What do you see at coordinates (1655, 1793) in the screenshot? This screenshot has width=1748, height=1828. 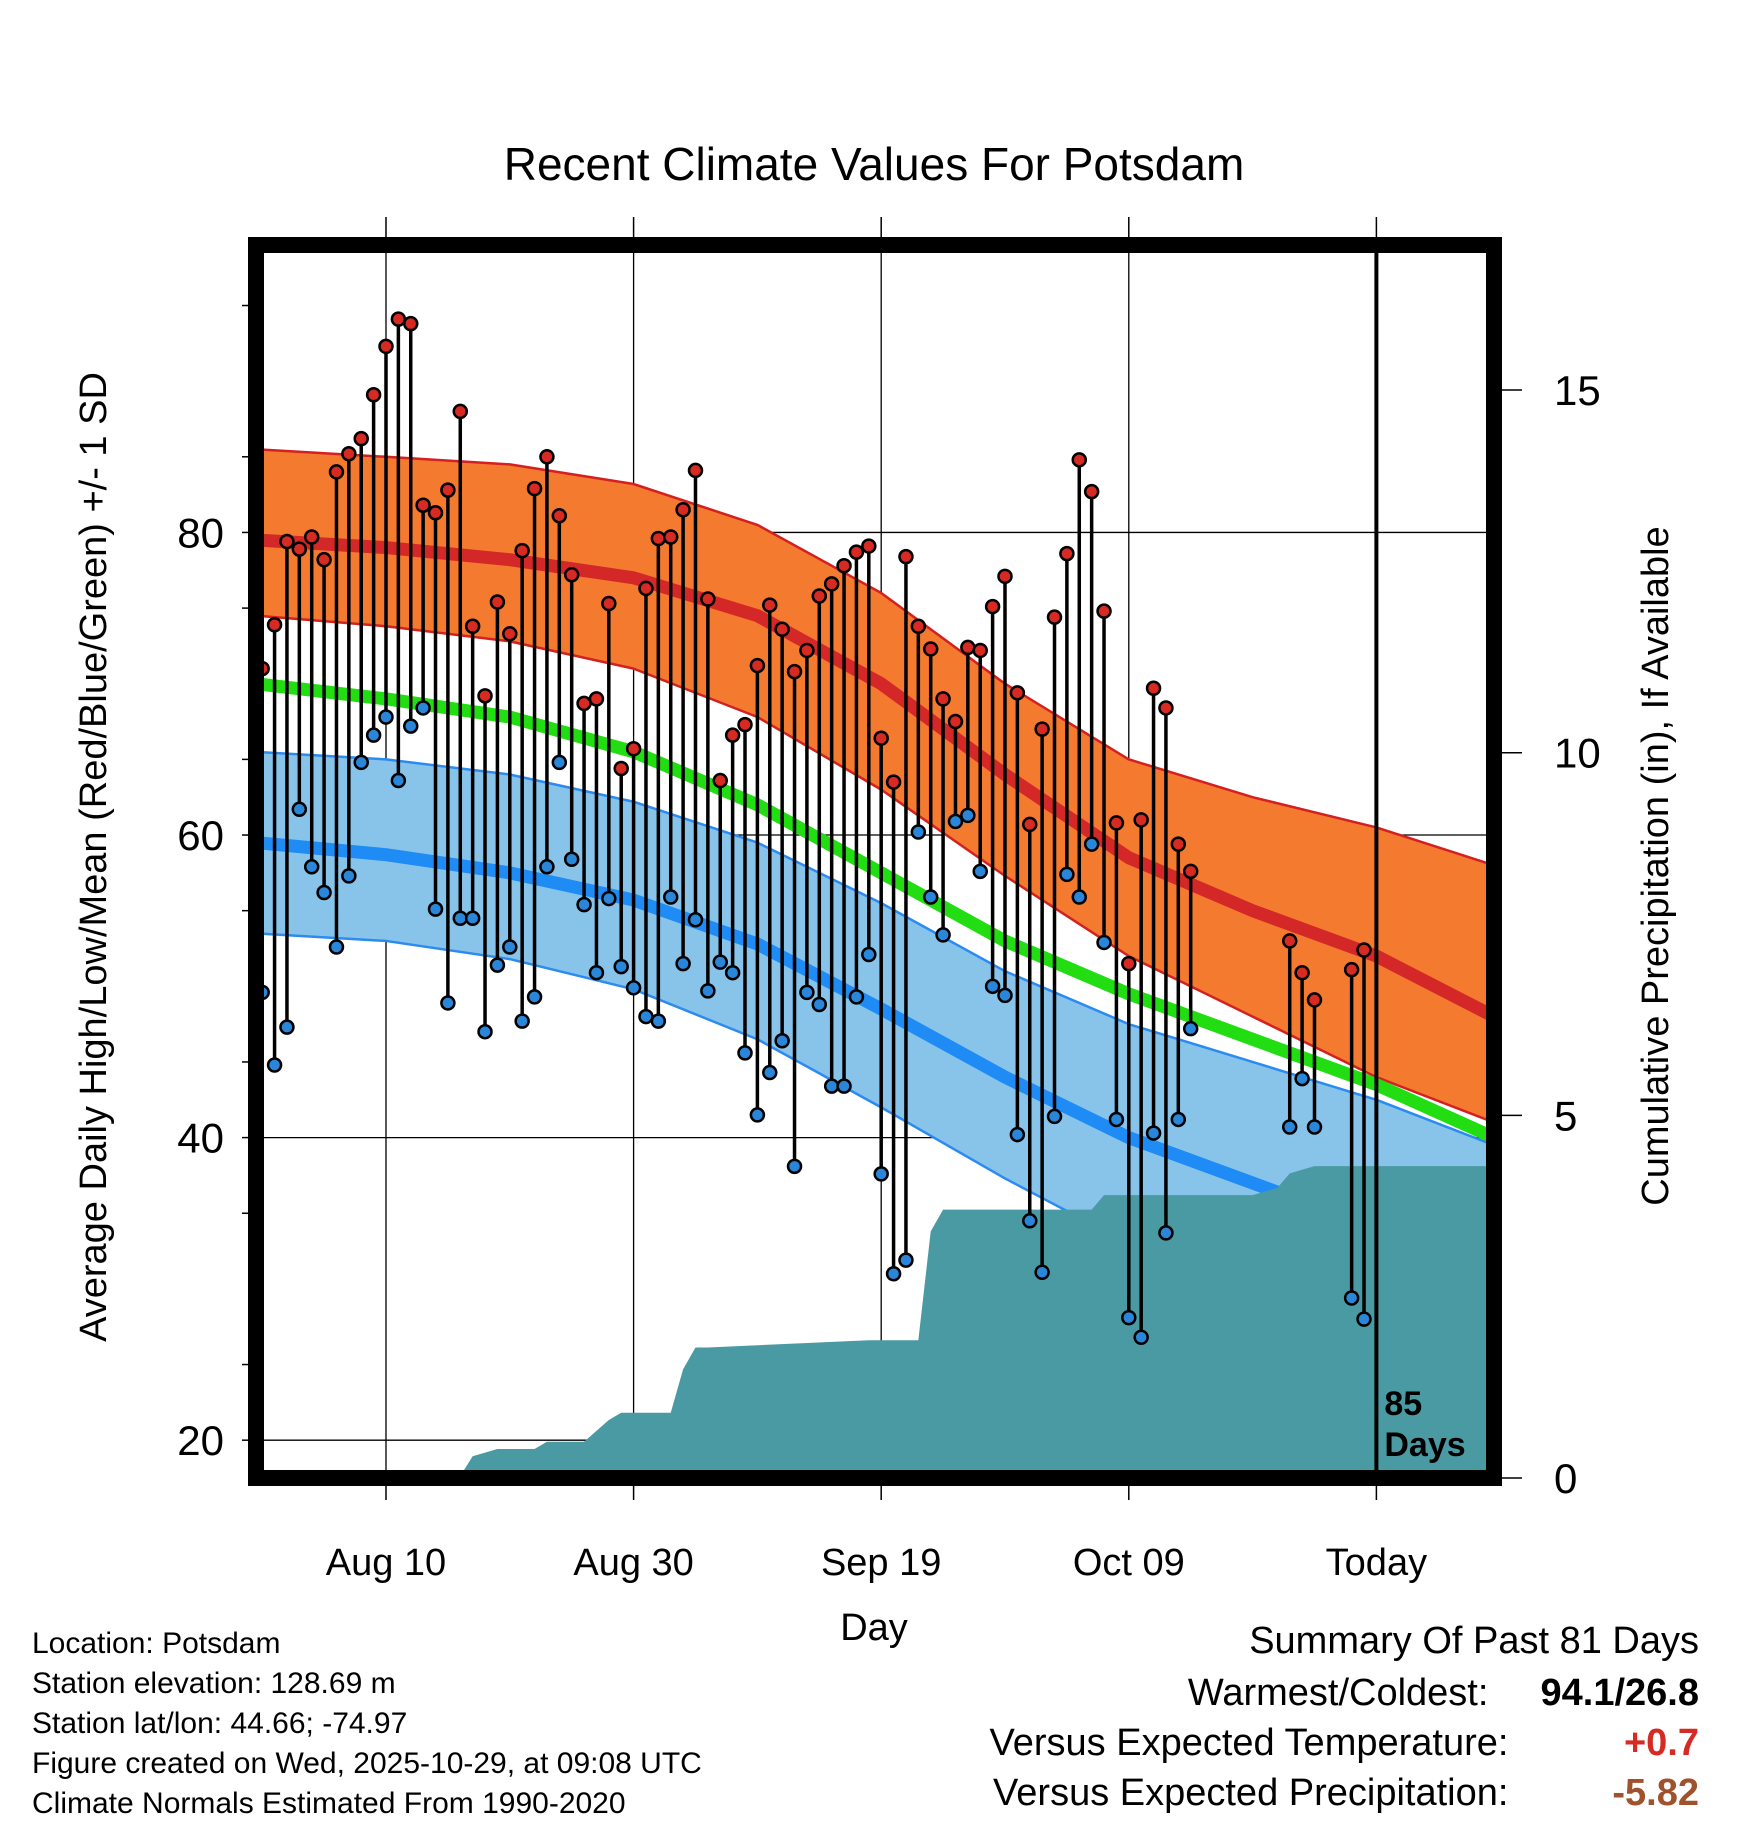 I see `precip-anomaly-value: -5.82` at bounding box center [1655, 1793].